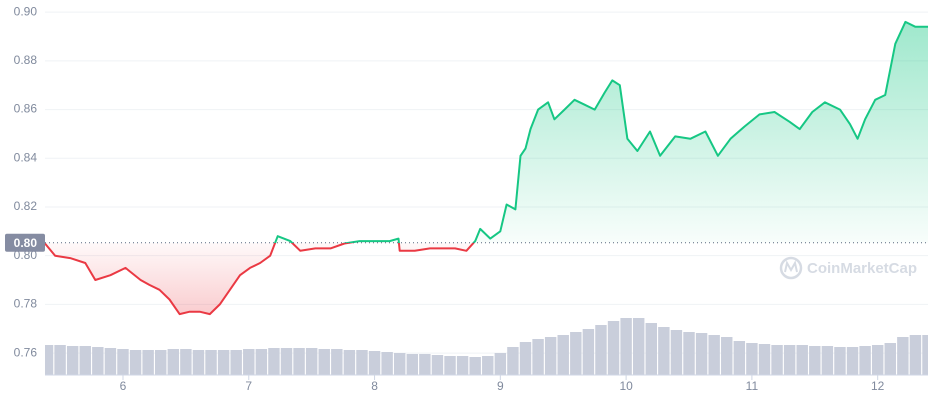  I want to click on baseline-label: 0.80, so click(26, 243).